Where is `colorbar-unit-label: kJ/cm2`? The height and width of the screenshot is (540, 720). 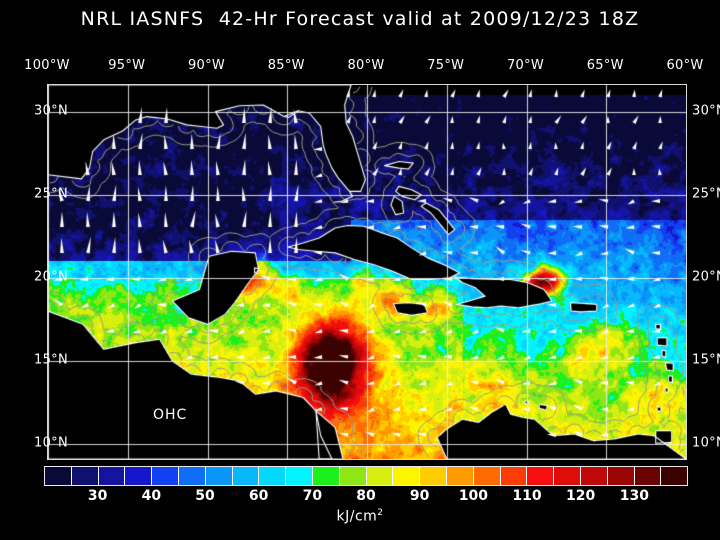 colorbar-unit-label: kJ/cm2 is located at coordinates (360, 516).